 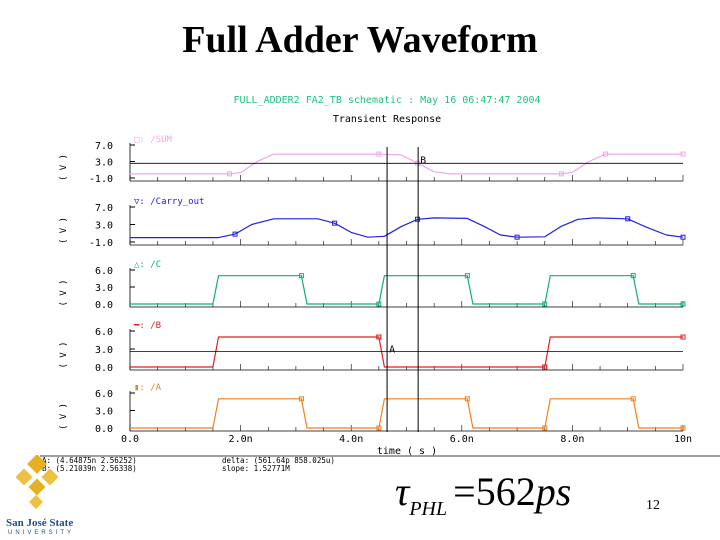 What do you see at coordinates (392, 350) in the screenshot?
I see `cursor-label-a: A` at bounding box center [392, 350].